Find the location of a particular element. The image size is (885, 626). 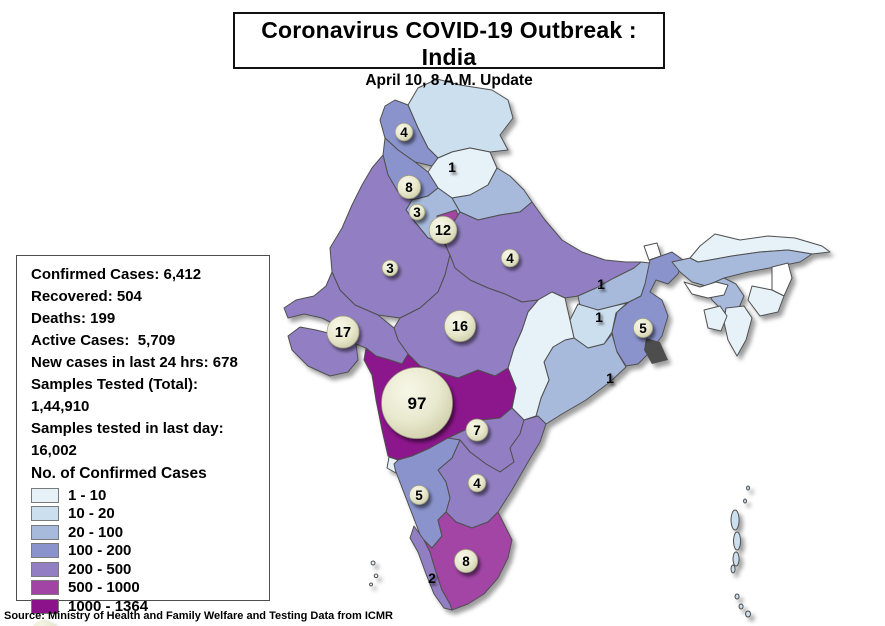

death-marker-punjab: 8 is located at coordinates (409, 187).